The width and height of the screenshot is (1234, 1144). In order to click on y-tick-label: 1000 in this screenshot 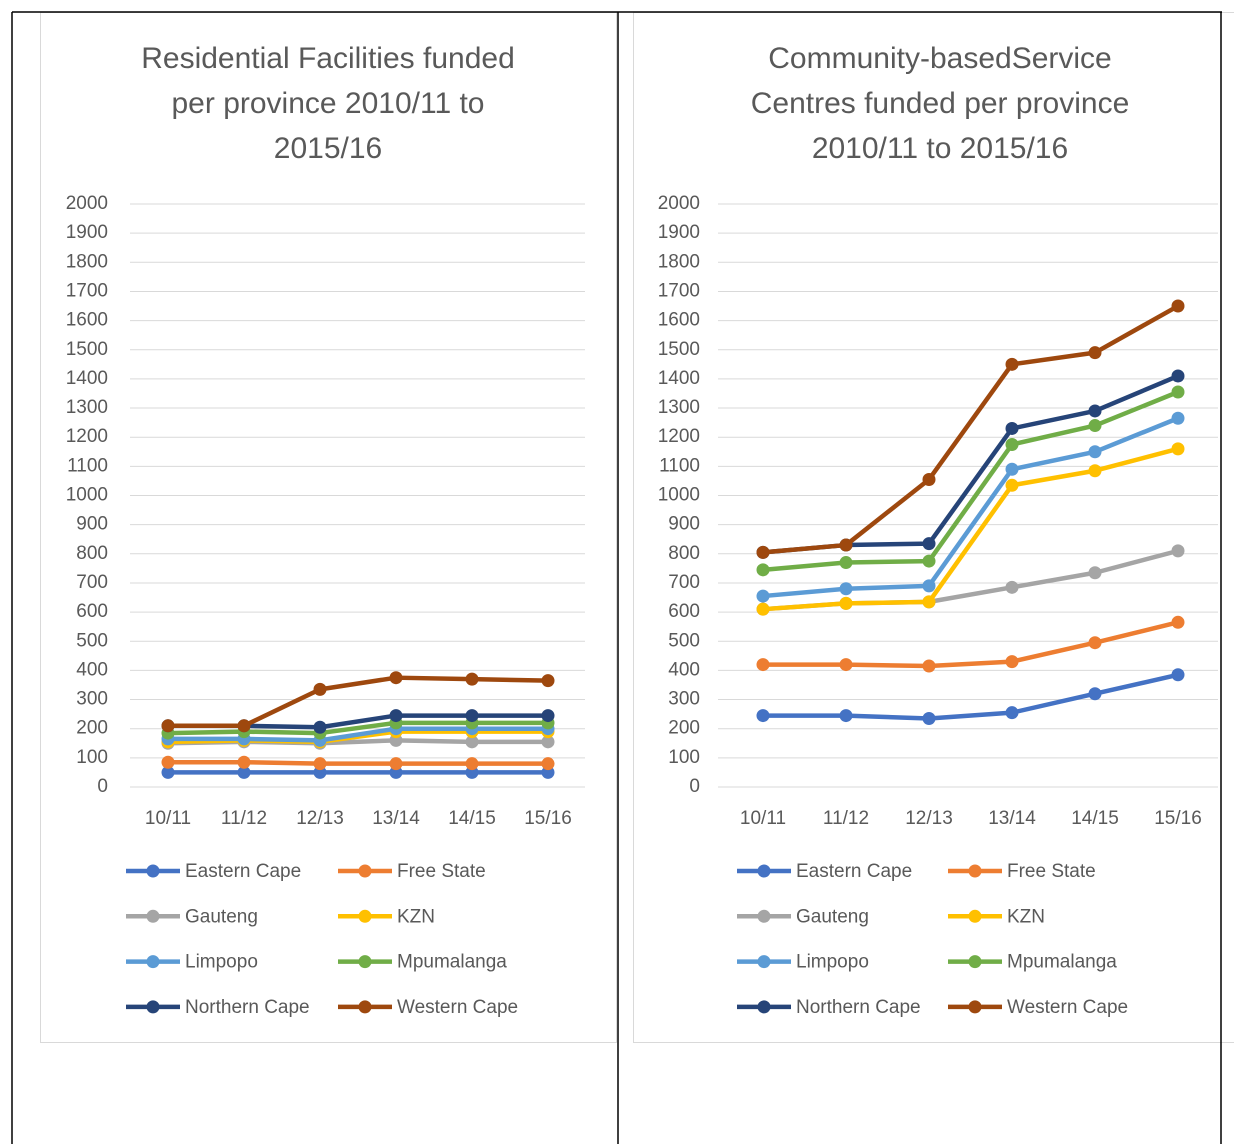, I will do `click(87, 495)`.